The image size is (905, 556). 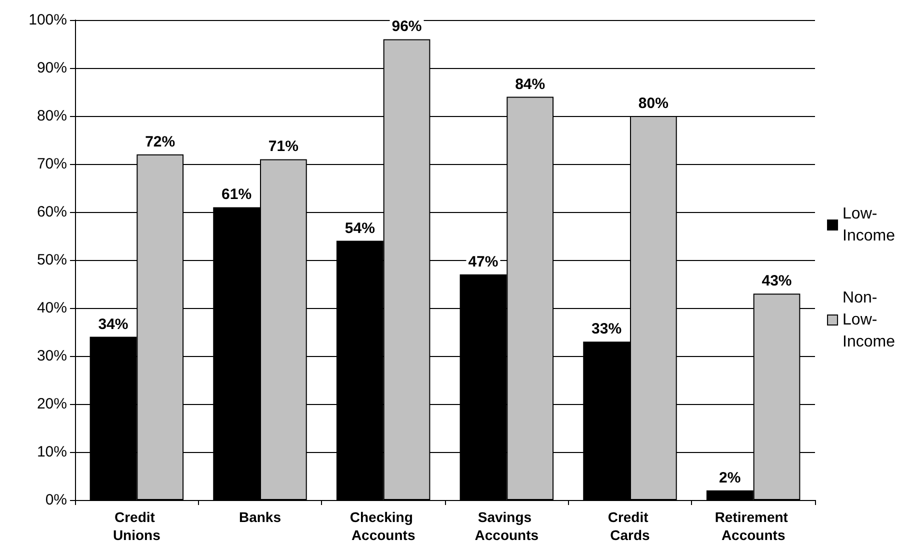 I want to click on x-tick-label: Credit Cards, so click(x=630, y=526).